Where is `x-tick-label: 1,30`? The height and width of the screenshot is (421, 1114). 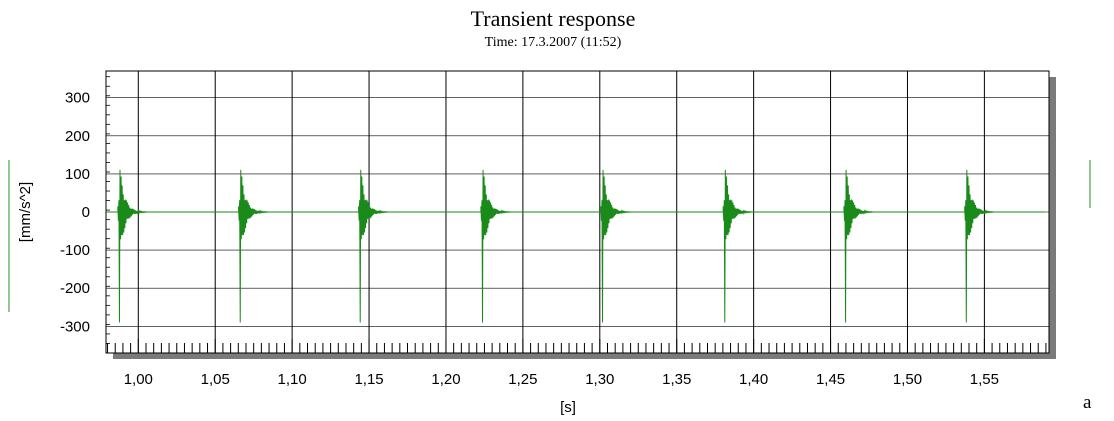 x-tick-label: 1,30 is located at coordinates (599, 379).